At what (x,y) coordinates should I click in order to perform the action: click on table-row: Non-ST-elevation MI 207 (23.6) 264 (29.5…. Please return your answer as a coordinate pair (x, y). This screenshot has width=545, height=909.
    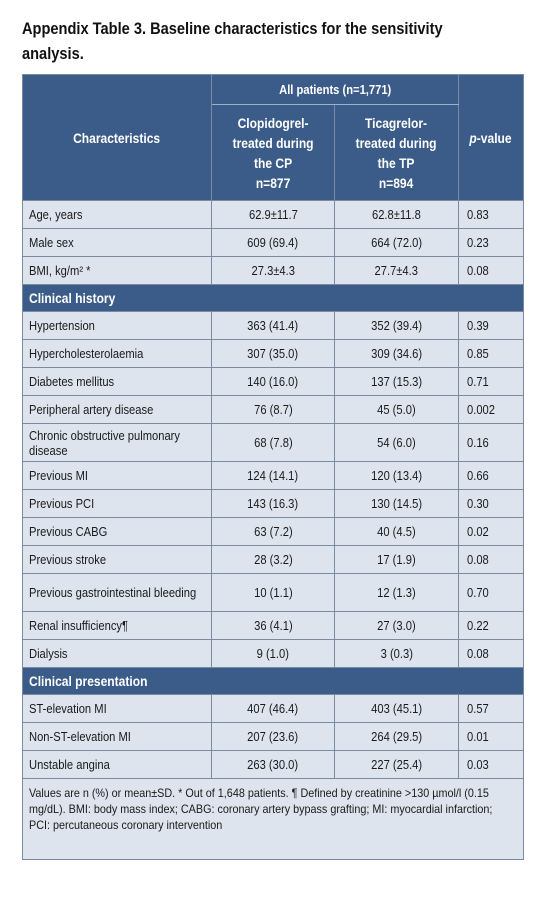
    Looking at the image, I should click on (273, 736).